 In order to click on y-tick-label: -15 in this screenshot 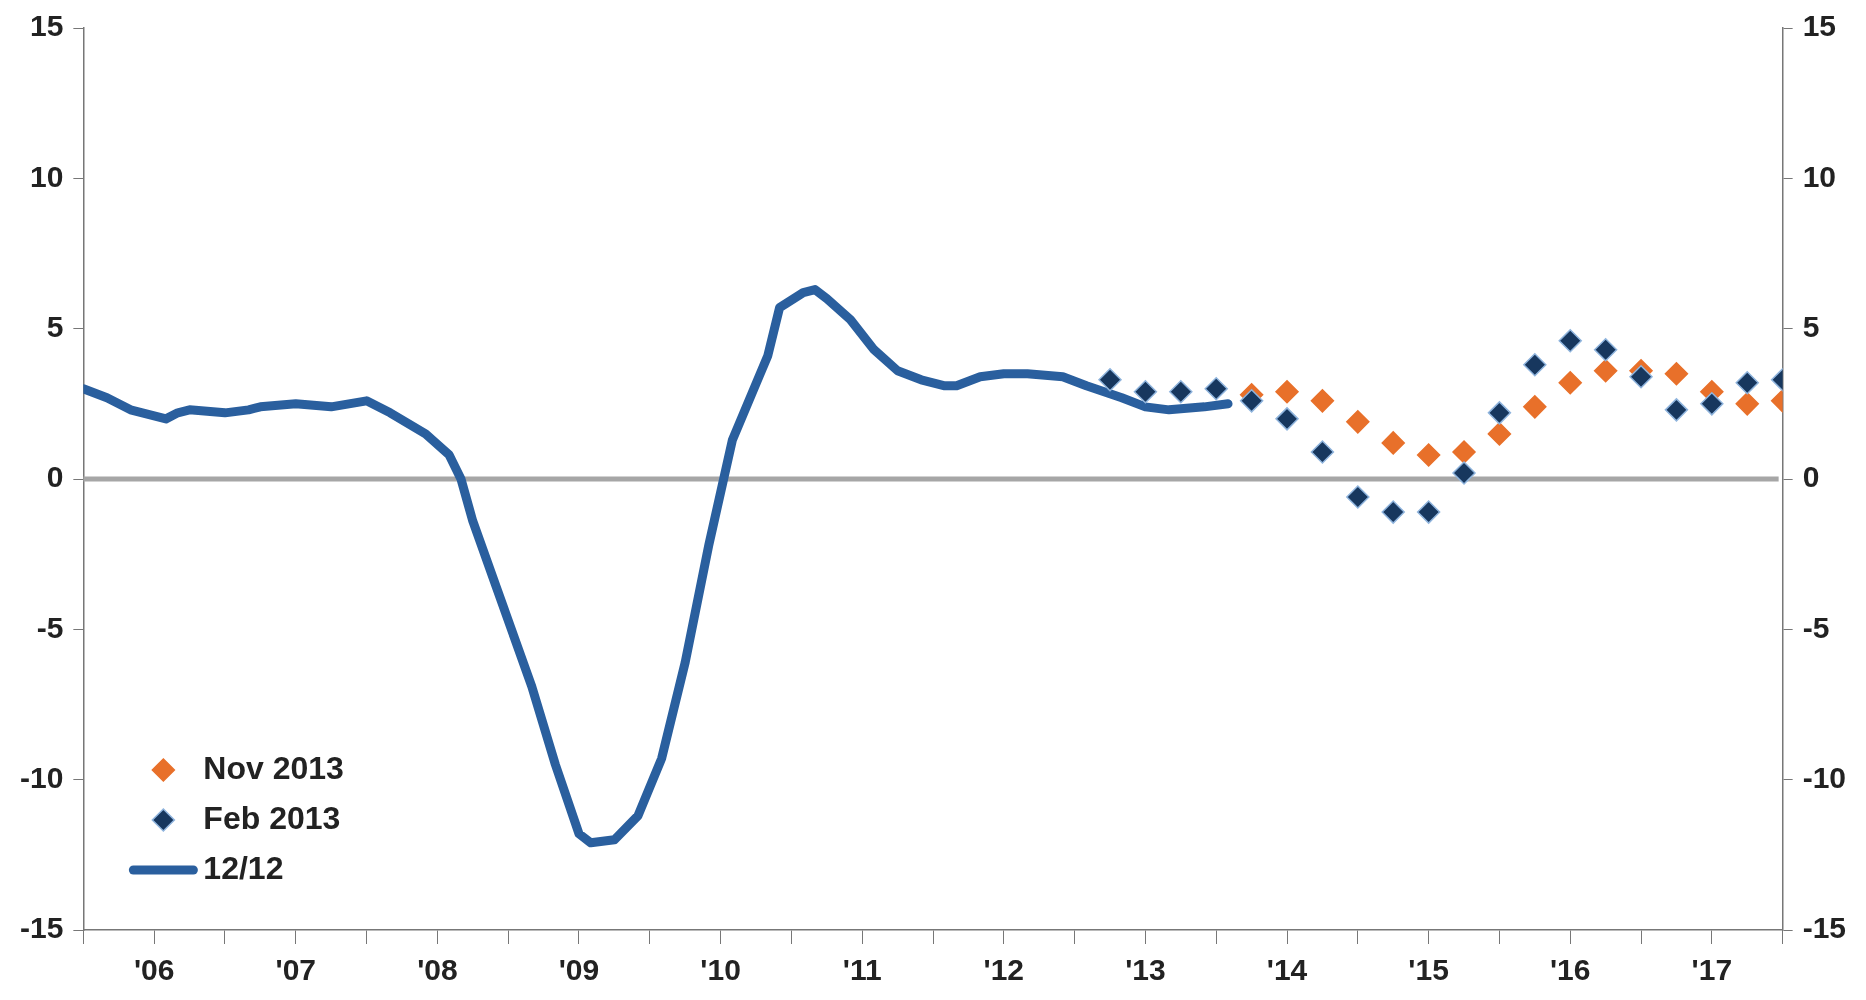, I will do `click(42, 928)`.